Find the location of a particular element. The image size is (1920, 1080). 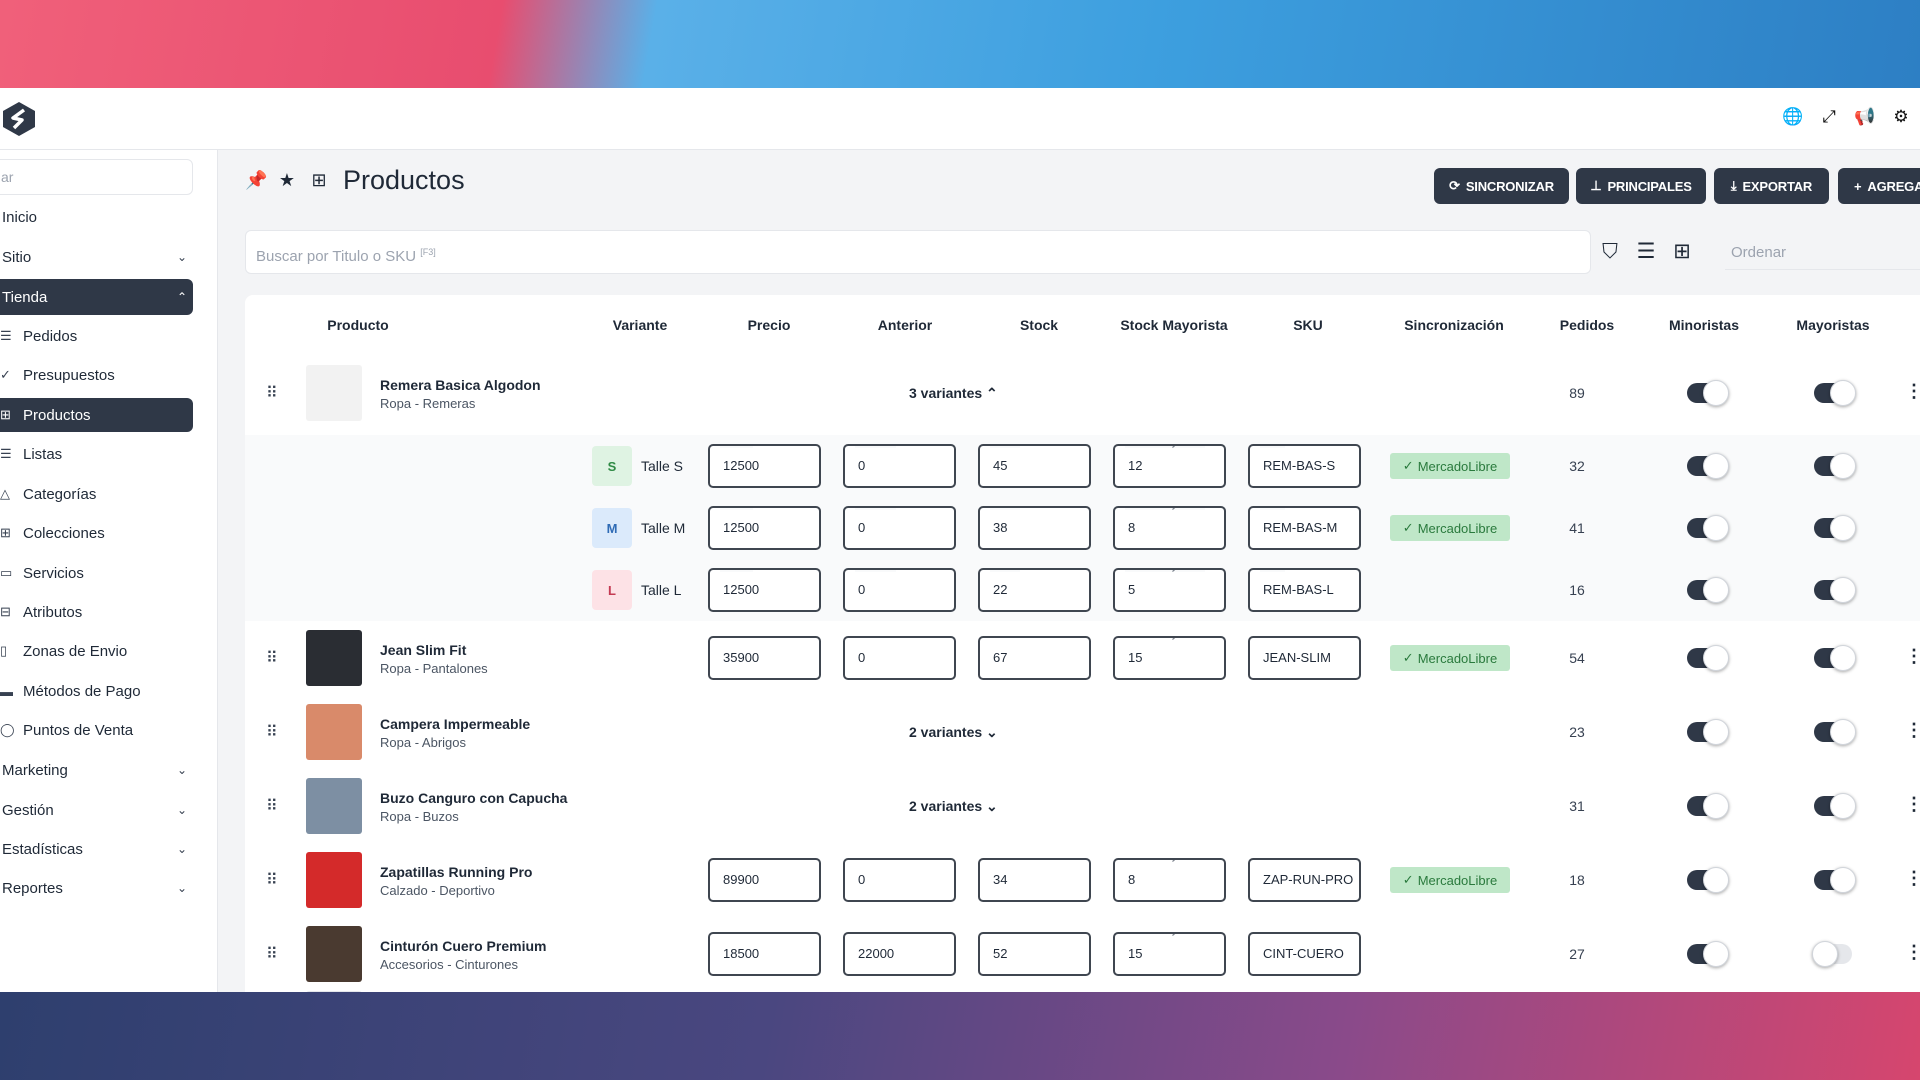

sort-select: Ordenar is located at coordinates (1822, 253).